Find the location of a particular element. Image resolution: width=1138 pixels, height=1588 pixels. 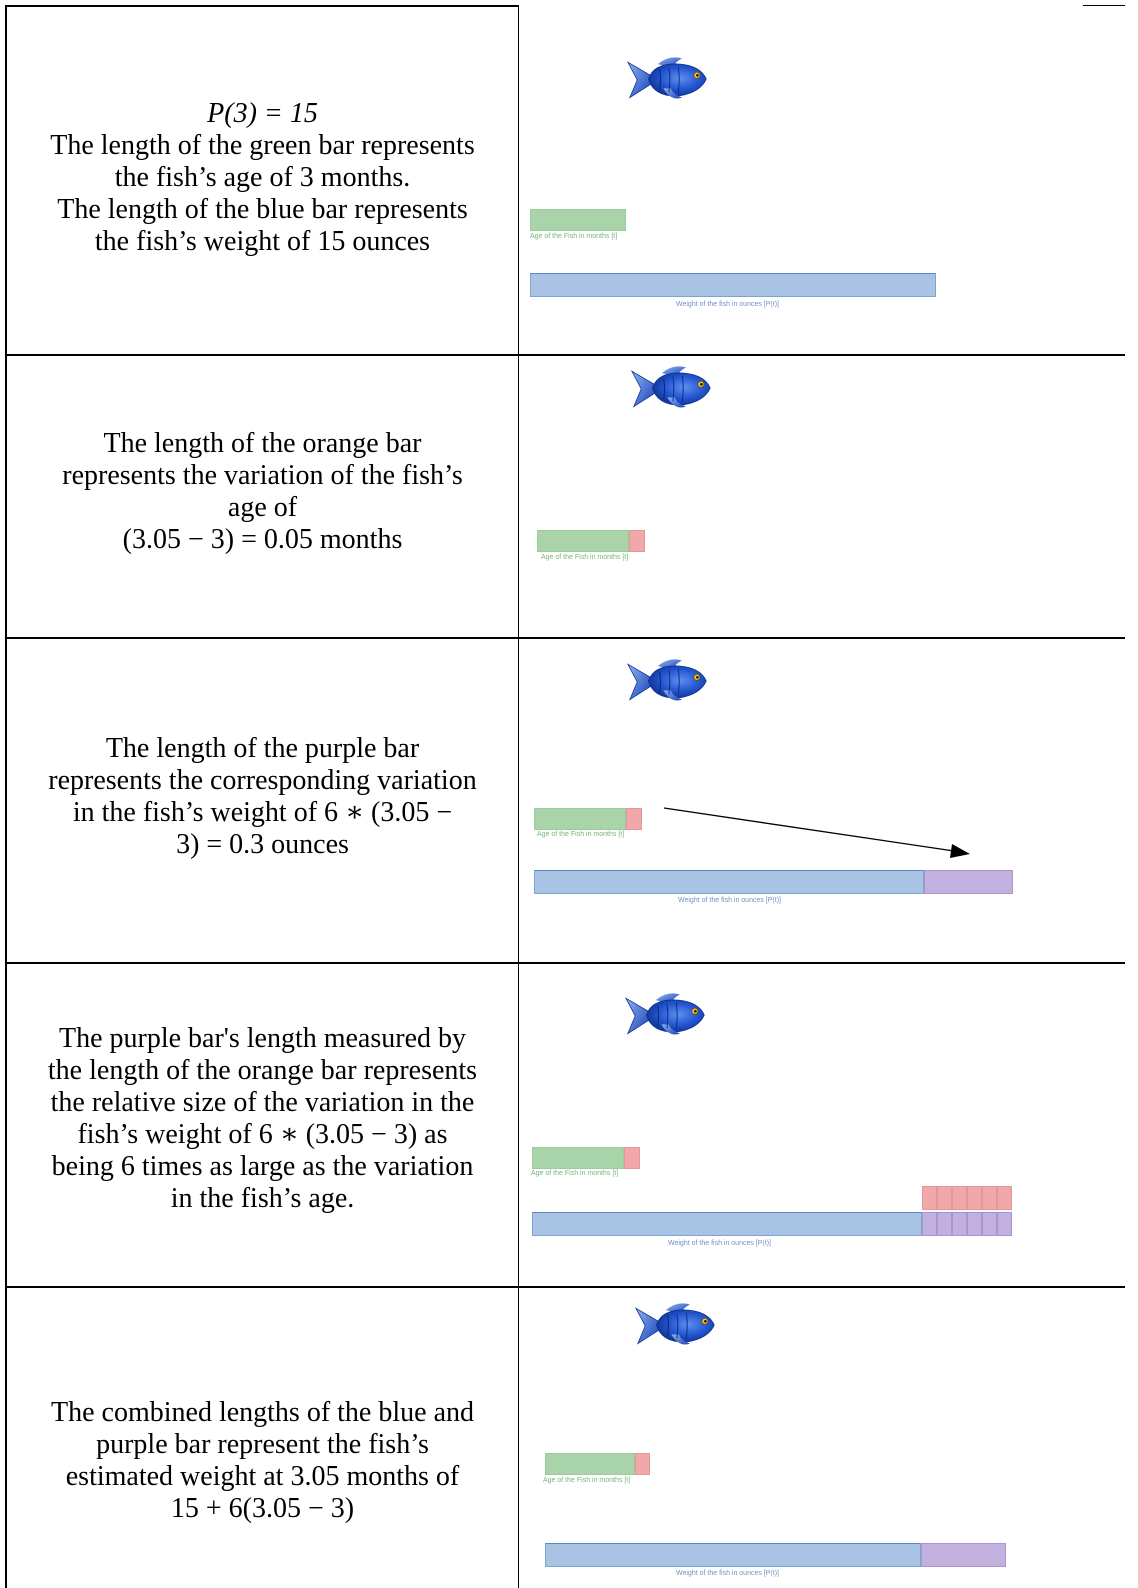

row-2-line-3: age of is located at coordinates (262, 507).